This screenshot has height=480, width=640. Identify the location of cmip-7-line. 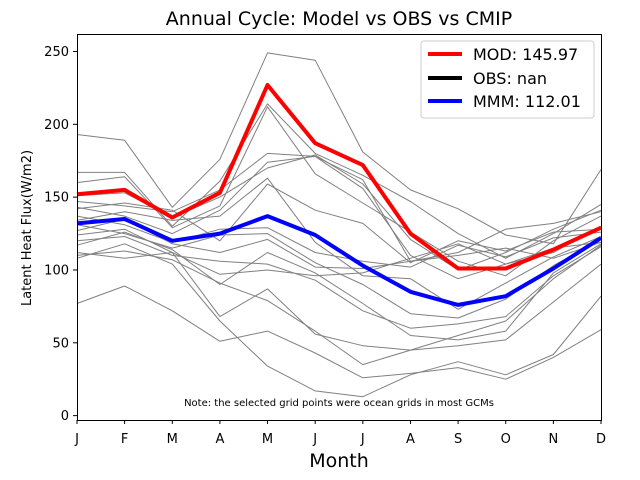
(339, 223).